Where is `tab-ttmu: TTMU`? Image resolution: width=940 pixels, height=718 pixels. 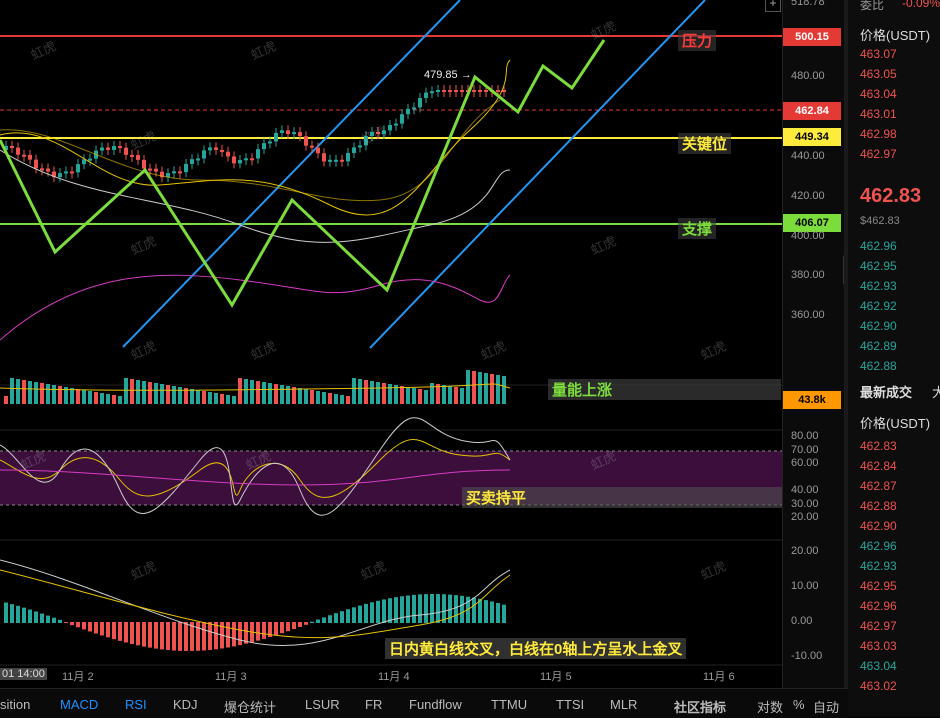 tab-ttmu: TTMU is located at coordinates (509, 704).